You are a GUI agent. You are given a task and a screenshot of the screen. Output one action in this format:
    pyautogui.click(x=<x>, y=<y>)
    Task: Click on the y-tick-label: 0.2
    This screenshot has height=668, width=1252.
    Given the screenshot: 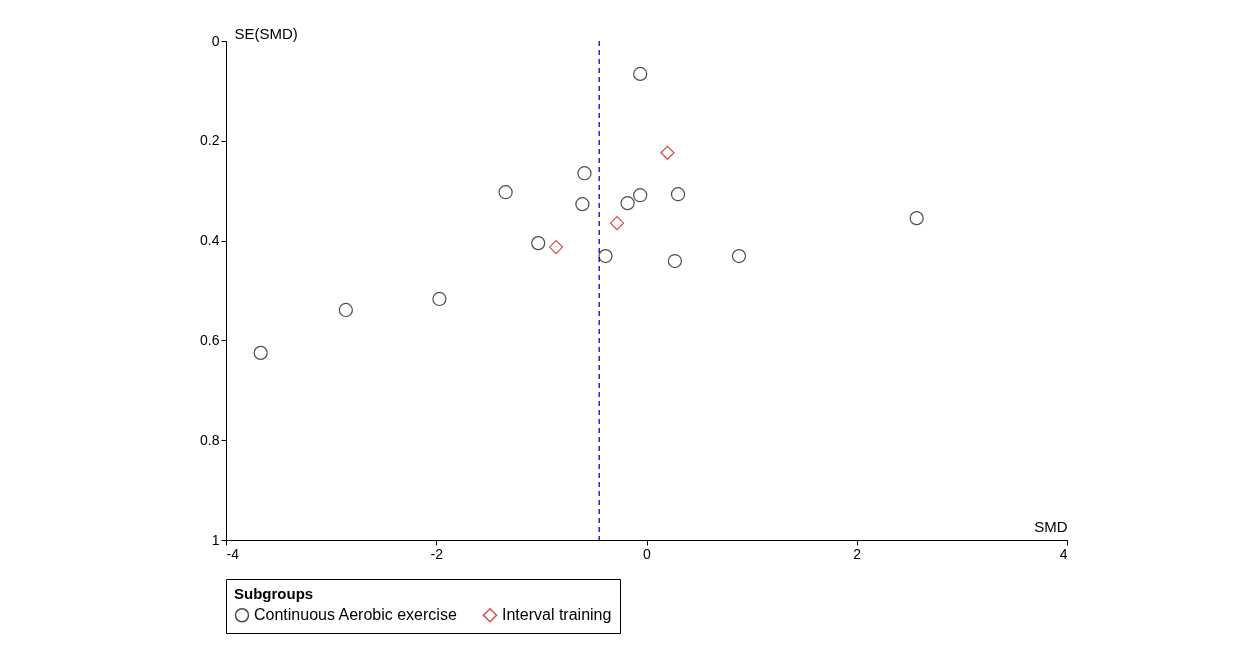 What is the action you would take?
    pyautogui.click(x=210, y=140)
    